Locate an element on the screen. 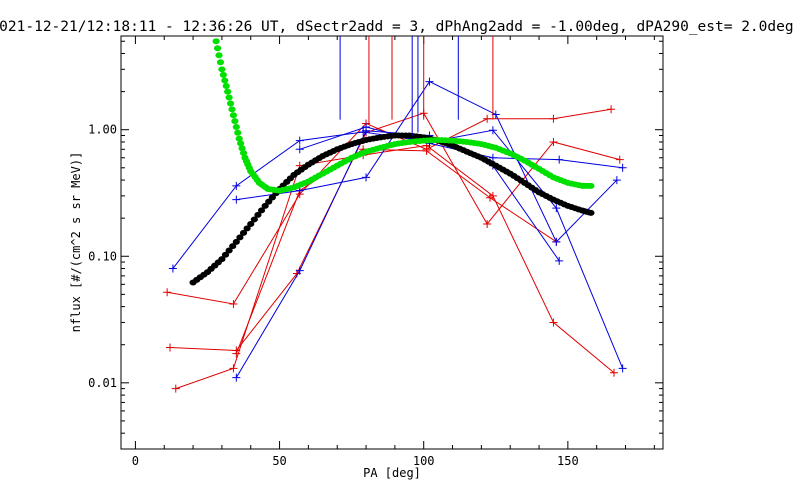 This screenshot has width=800, height=500. x-tick-label: 50 is located at coordinates (279, 461).